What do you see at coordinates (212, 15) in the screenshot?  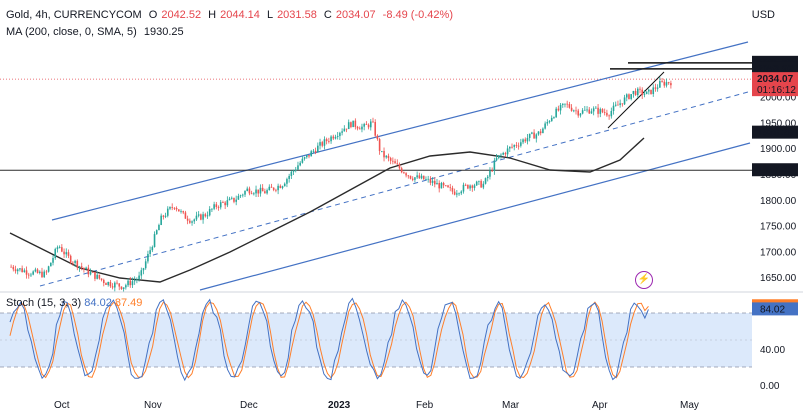 I see `high-label: H` at bounding box center [212, 15].